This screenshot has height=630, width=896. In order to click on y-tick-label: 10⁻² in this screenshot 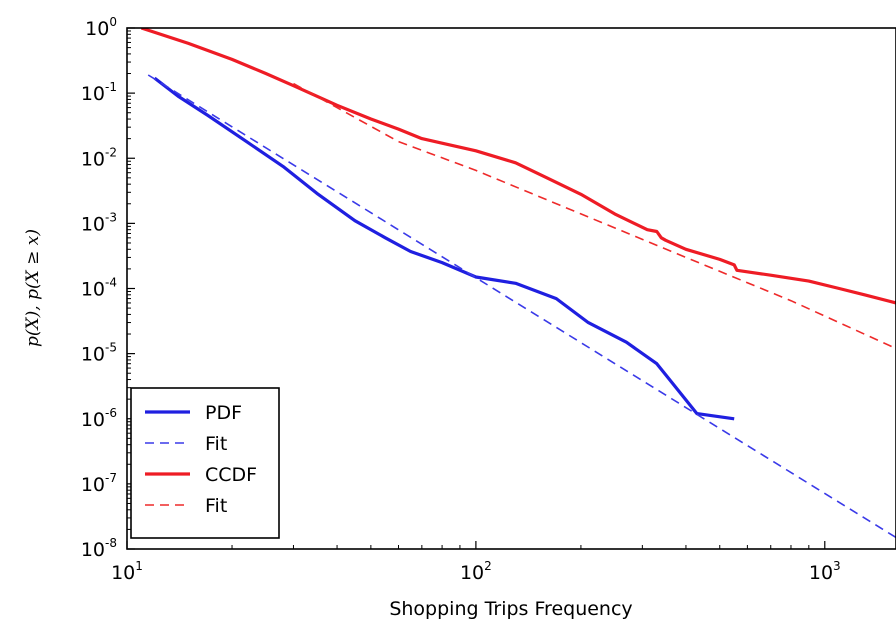, I will do `click(99, 157)`.